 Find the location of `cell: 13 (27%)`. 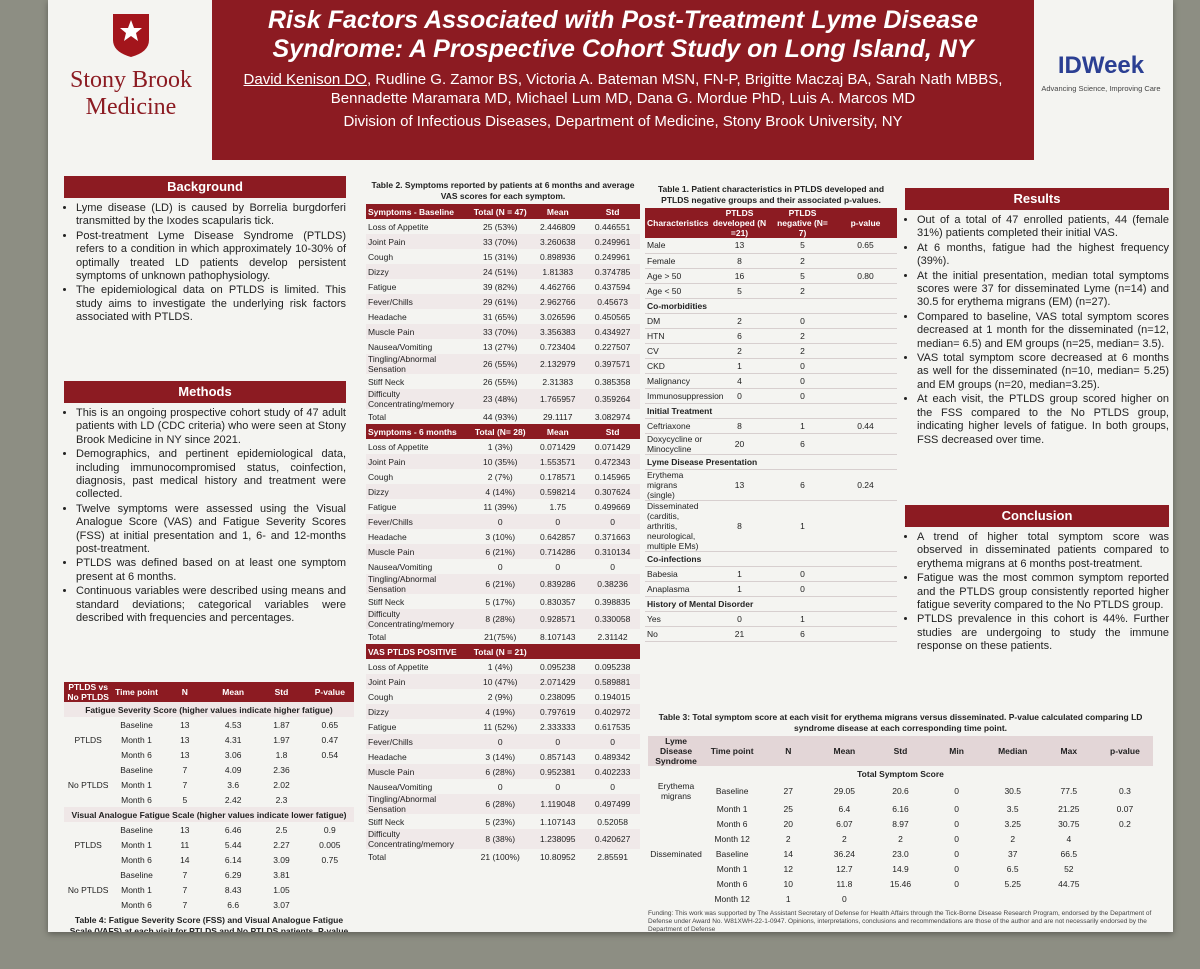

cell: 13 (27%) is located at coordinates (500, 346).